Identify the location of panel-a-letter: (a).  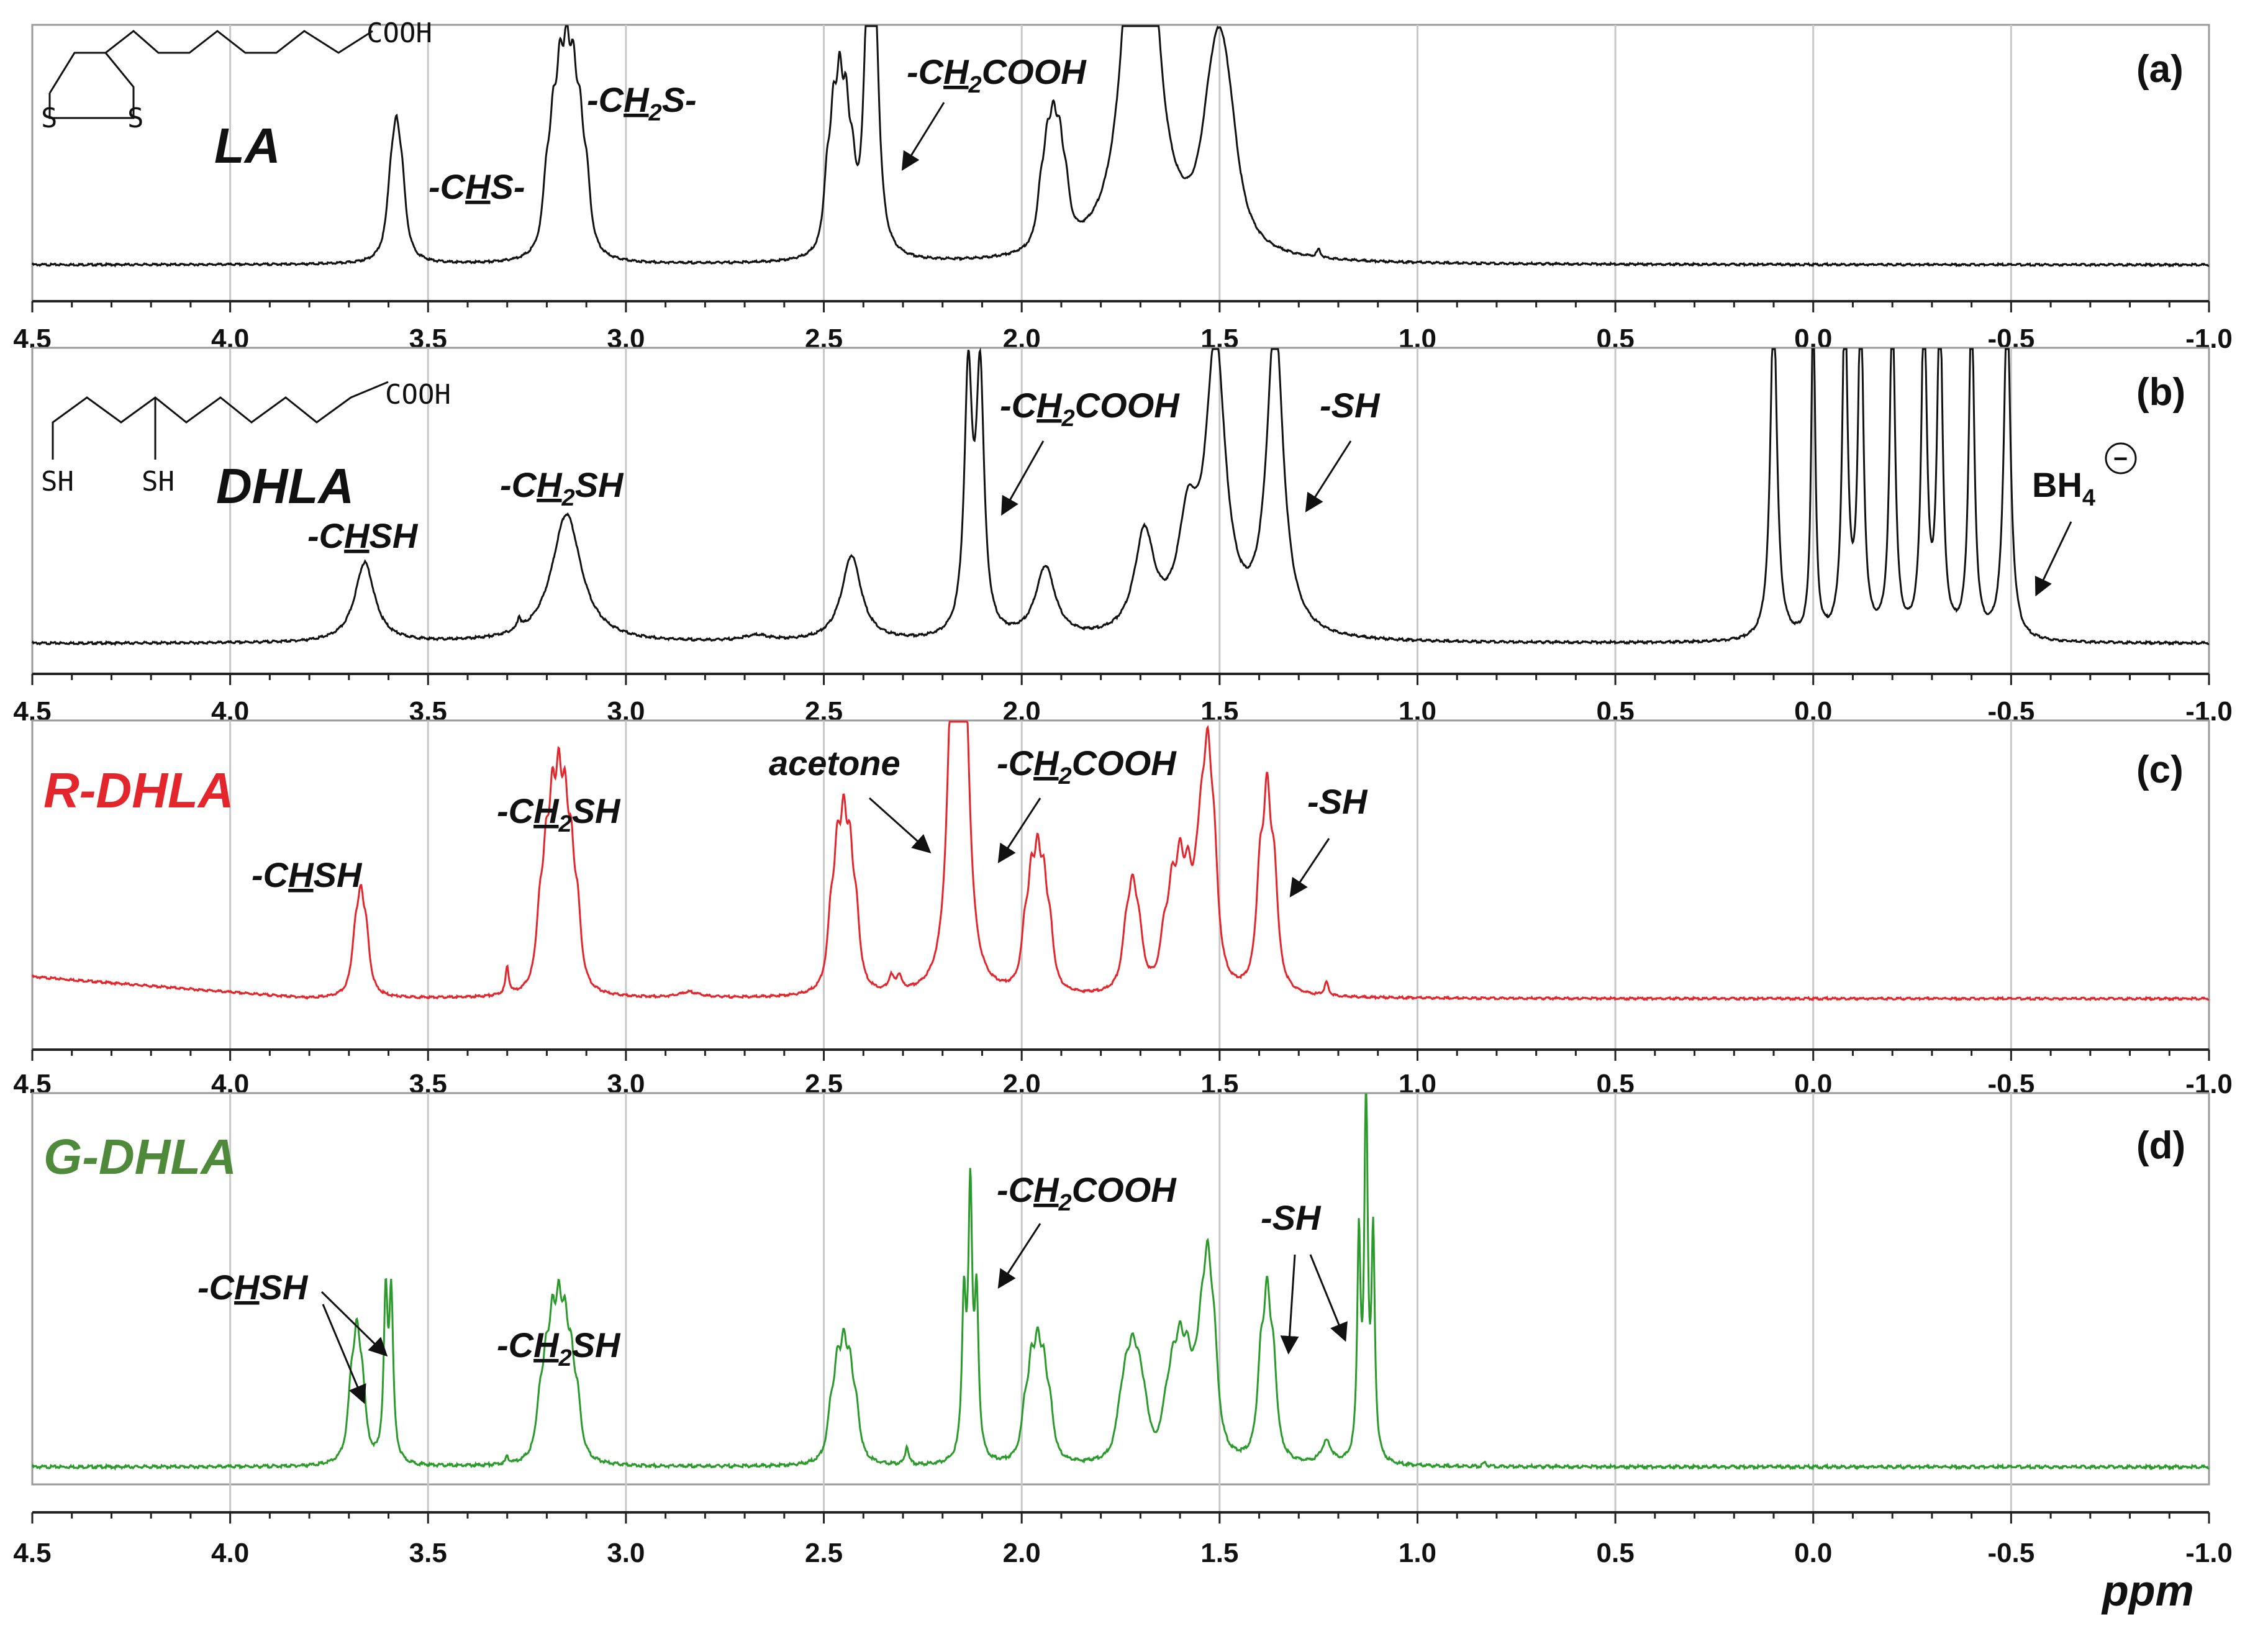
(2160, 69).